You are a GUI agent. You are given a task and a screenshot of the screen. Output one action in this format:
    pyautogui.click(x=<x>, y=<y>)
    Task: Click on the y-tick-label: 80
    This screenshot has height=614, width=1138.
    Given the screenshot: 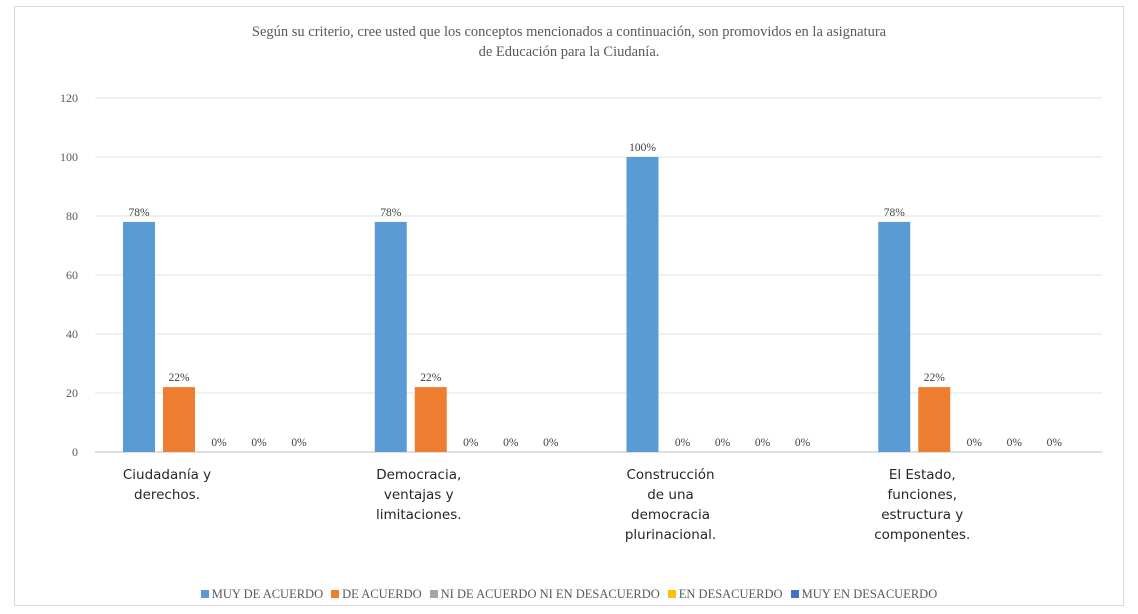 What is the action you would take?
    pyautogui.click(x=72, y=216)
    